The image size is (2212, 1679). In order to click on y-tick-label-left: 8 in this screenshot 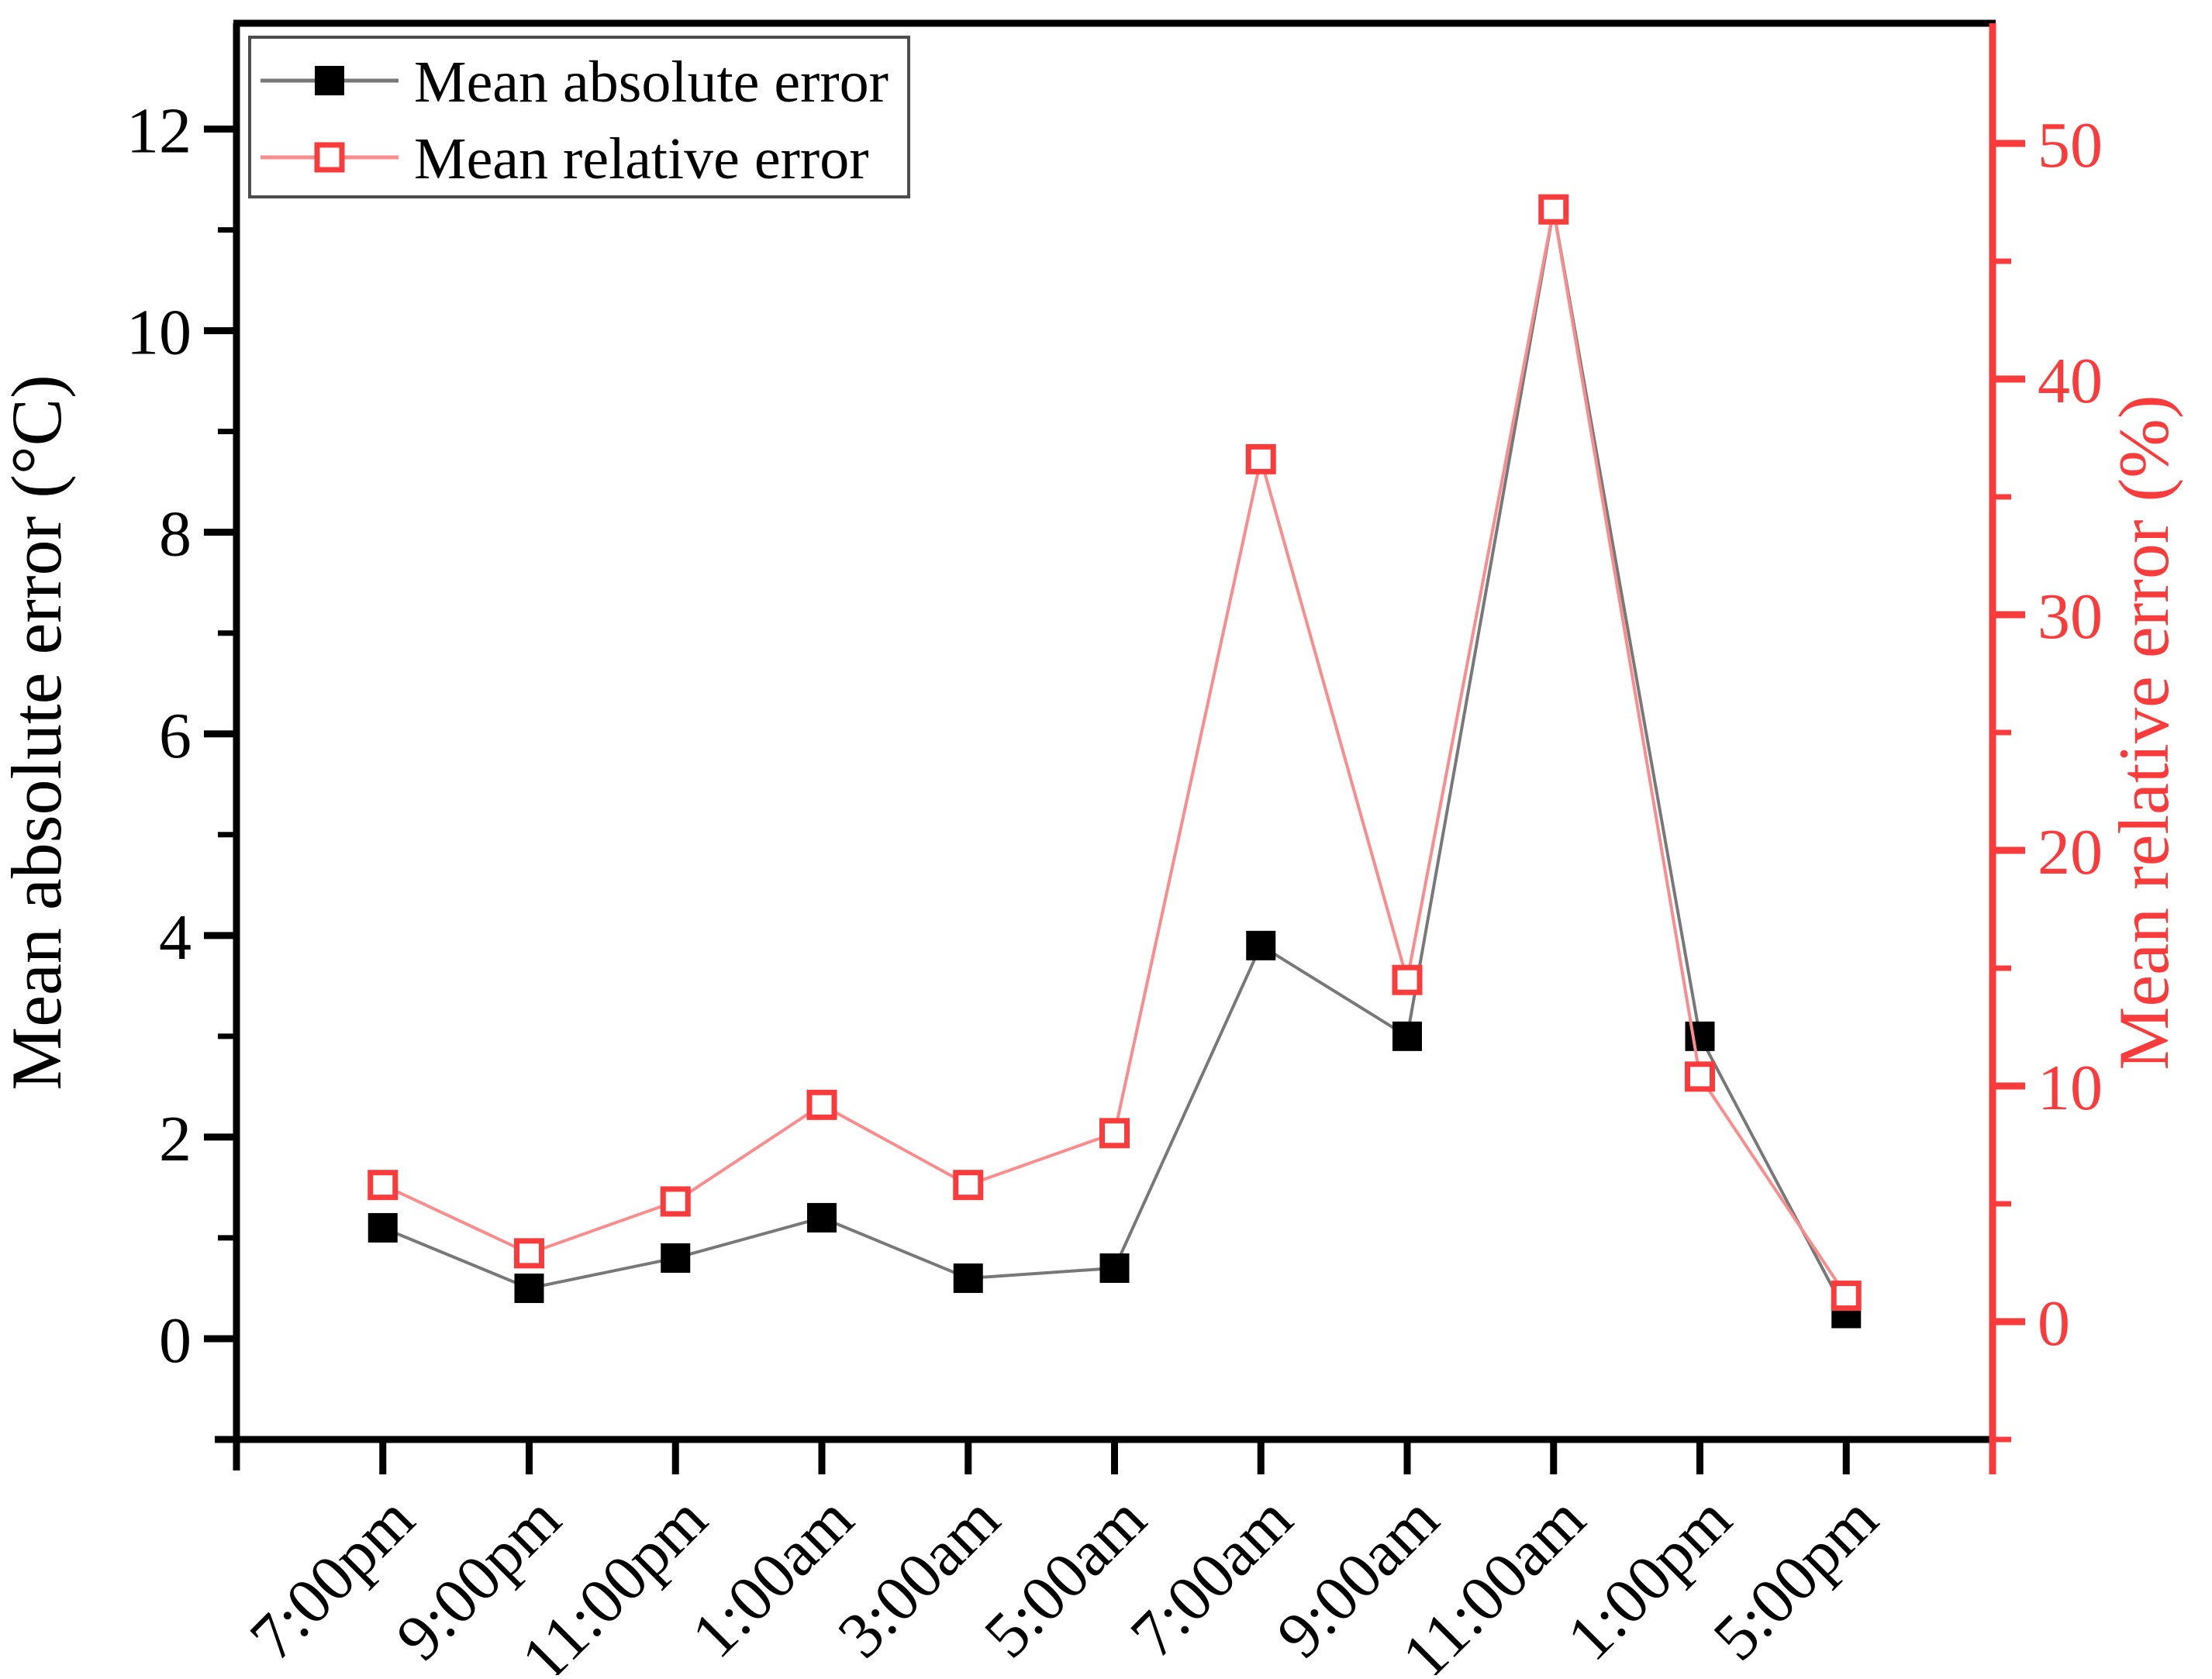, I will do `click(175, 535)`.